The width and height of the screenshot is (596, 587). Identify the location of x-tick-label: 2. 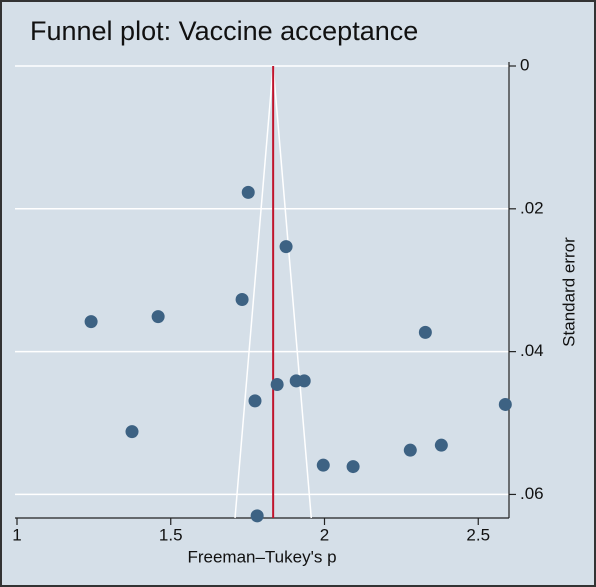
(324, 534).